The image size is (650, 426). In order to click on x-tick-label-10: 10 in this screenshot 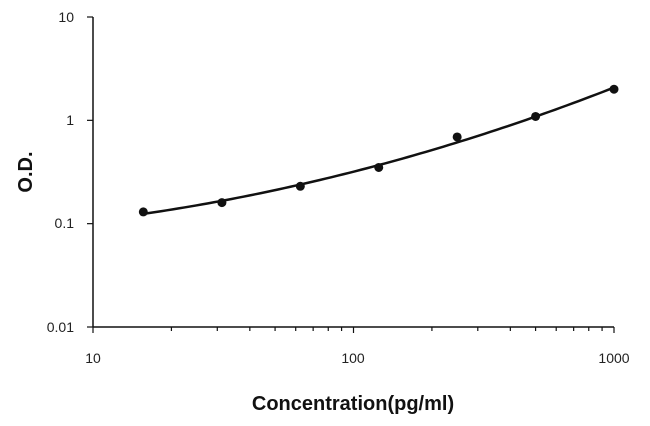, I will do `click(93, 358)`.